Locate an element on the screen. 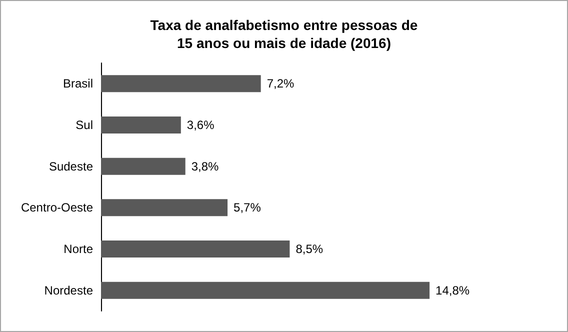 The image size is (568, 332). y-tick-label: Nordeste is located at coordinates (69, 290).